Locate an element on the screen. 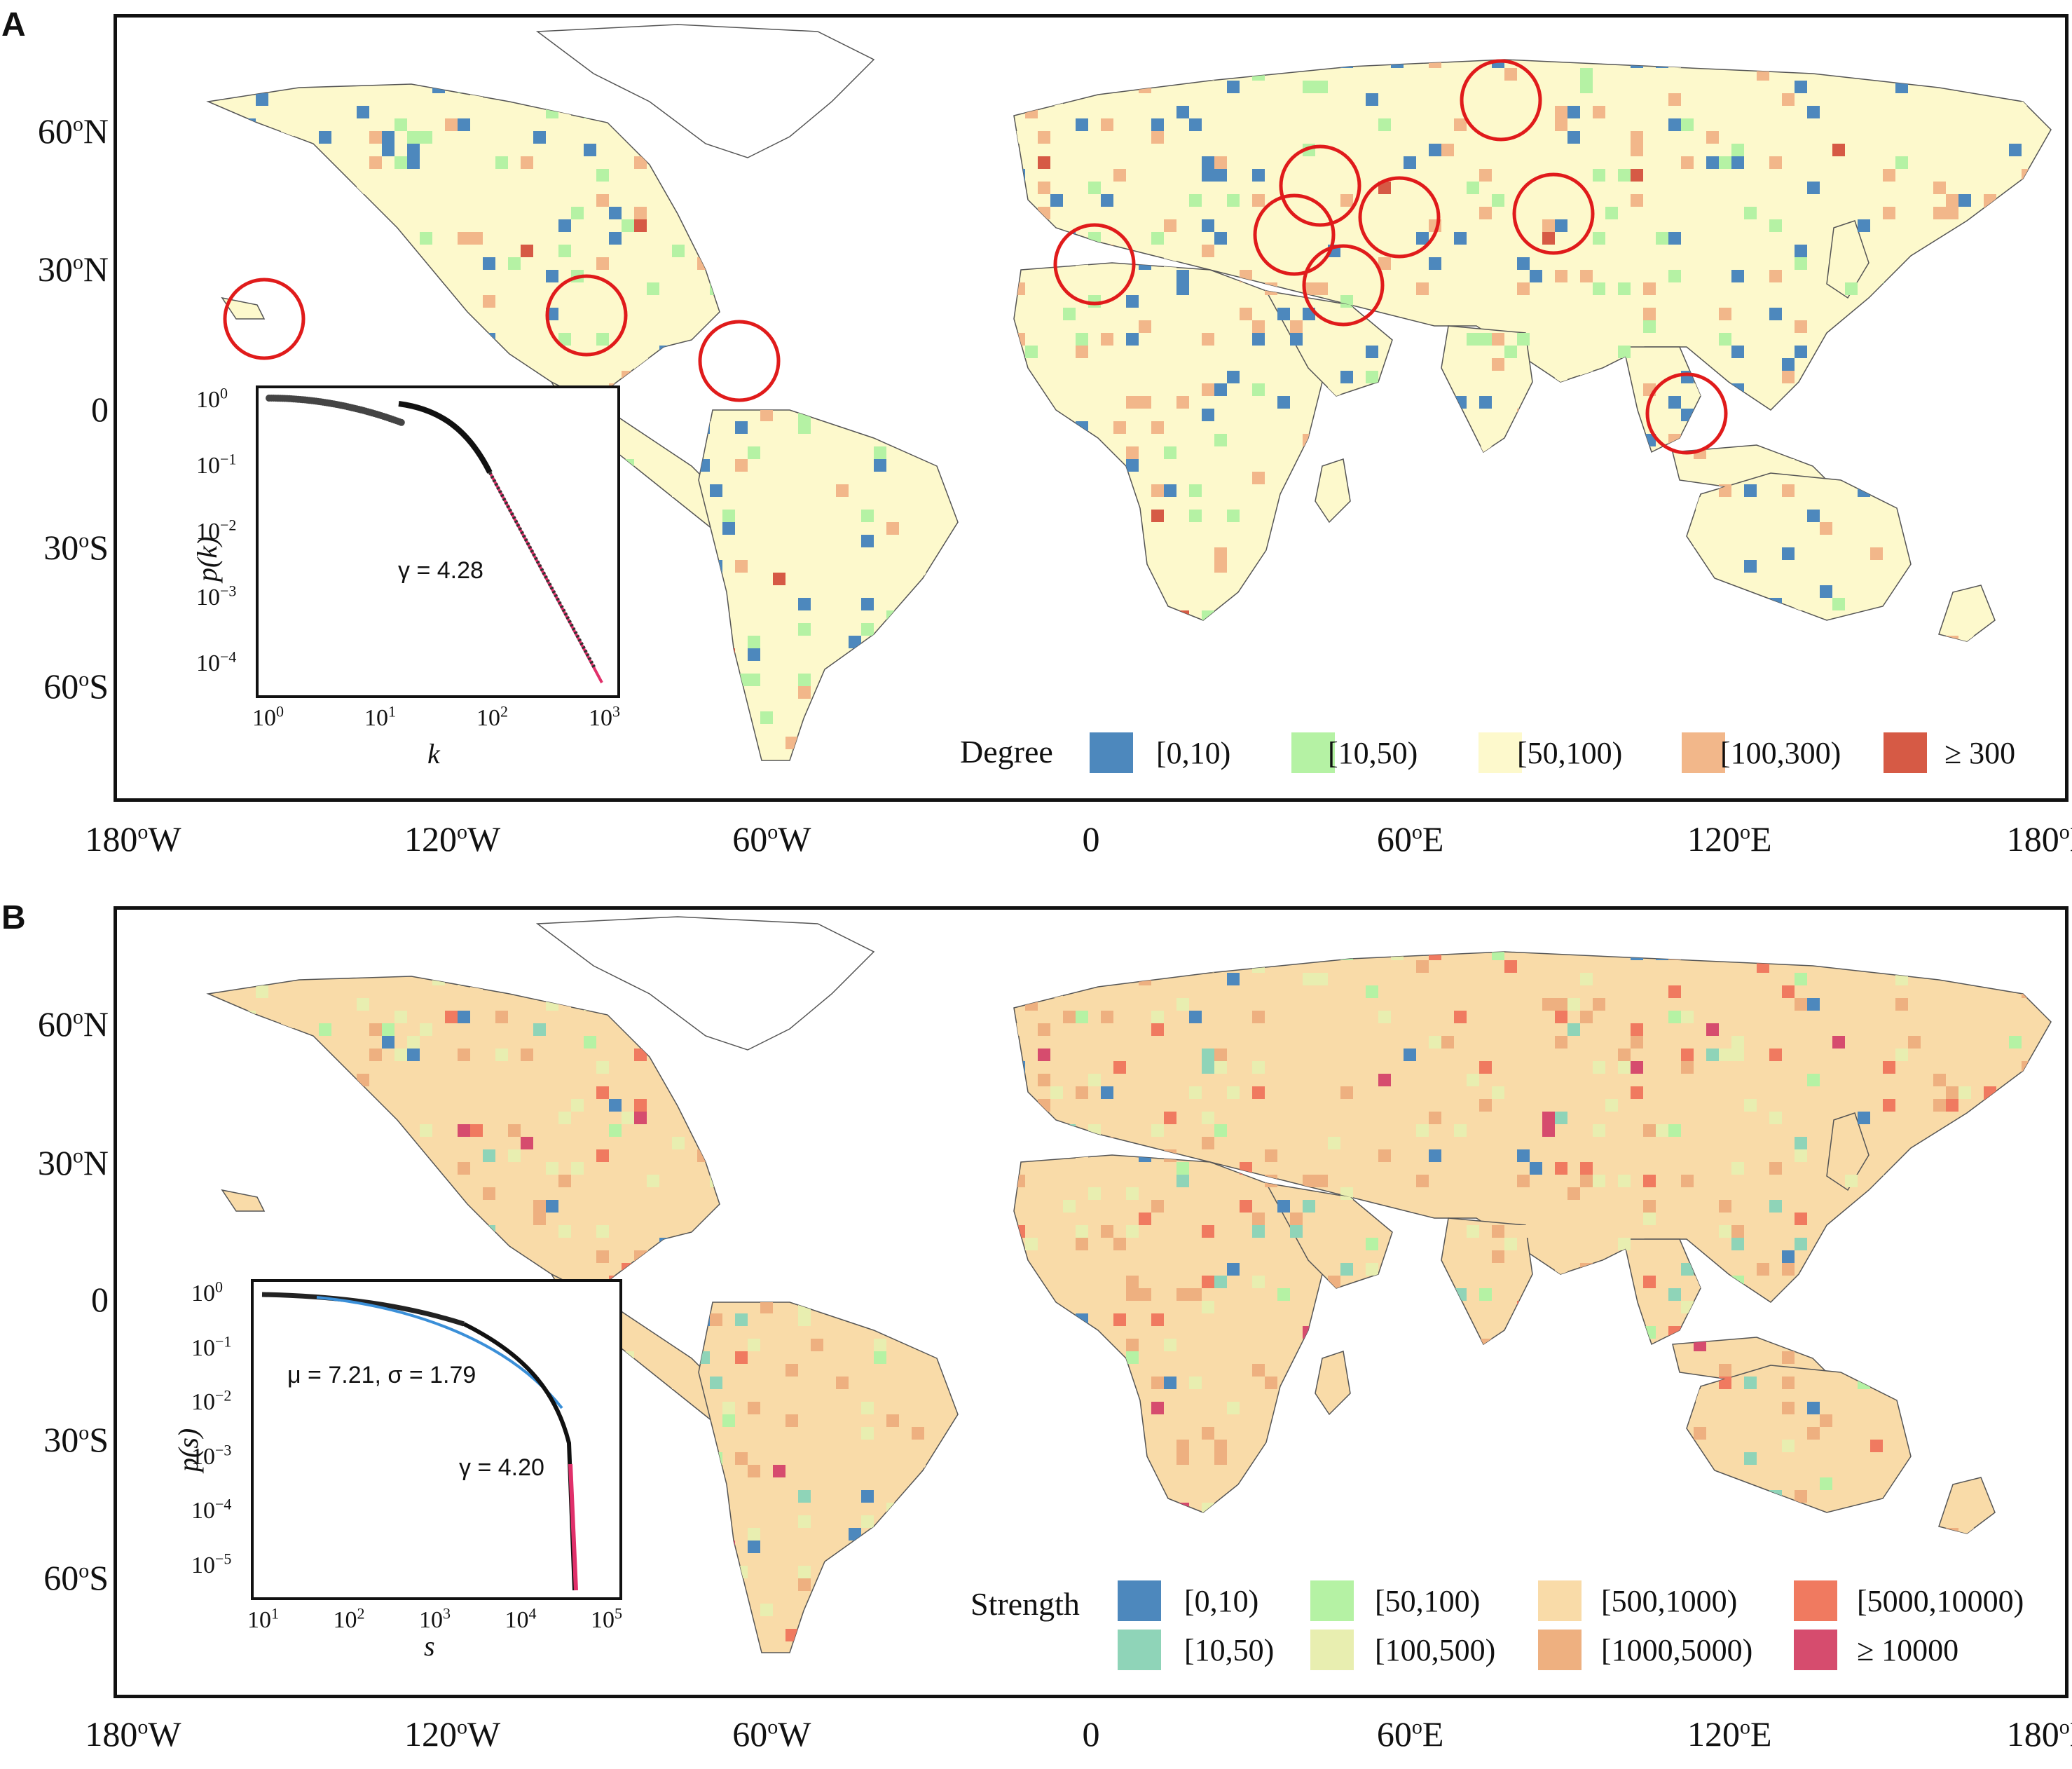  hawaii-landmass is located at coordinates (243, 1200).